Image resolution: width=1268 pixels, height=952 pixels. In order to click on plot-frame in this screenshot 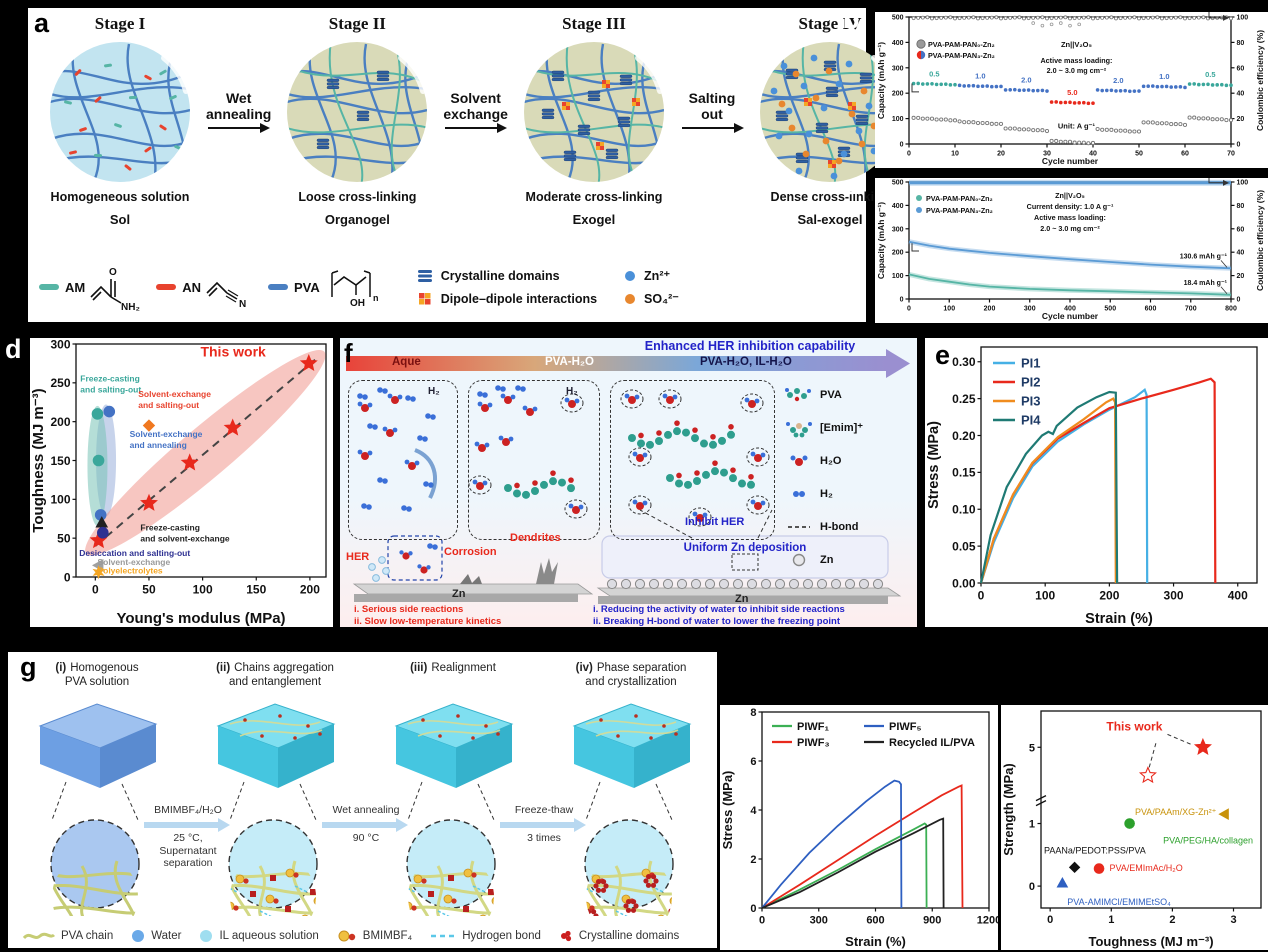, I will do `click(1119, 465)`.